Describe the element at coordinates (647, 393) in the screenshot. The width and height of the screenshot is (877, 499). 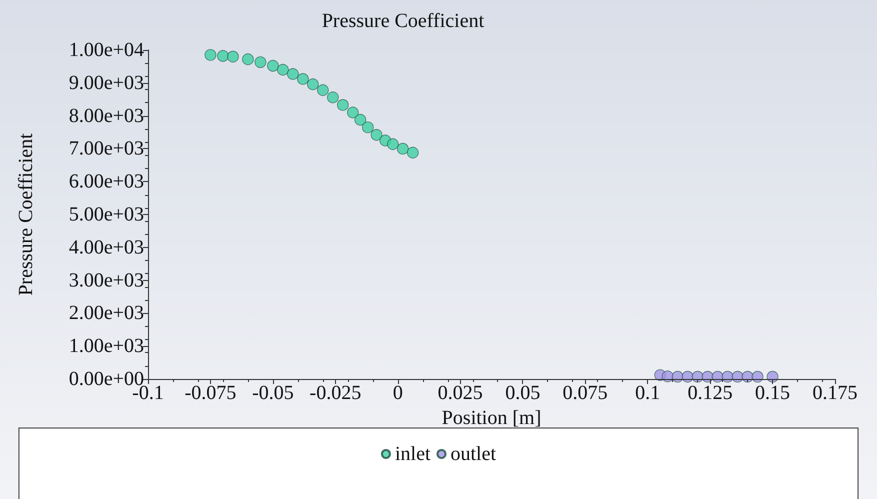
I see `x-tick-label: 0.1` at that location.